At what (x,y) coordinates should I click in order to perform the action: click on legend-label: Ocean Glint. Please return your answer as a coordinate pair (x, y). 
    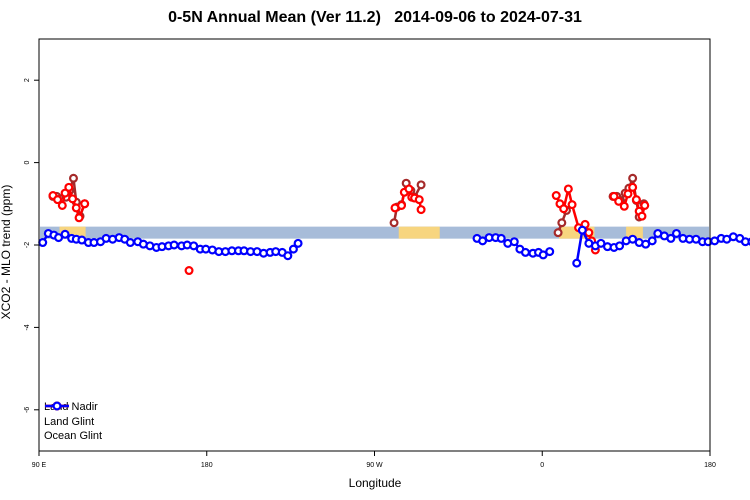
    Looking at the image, I should click on (73, 436).